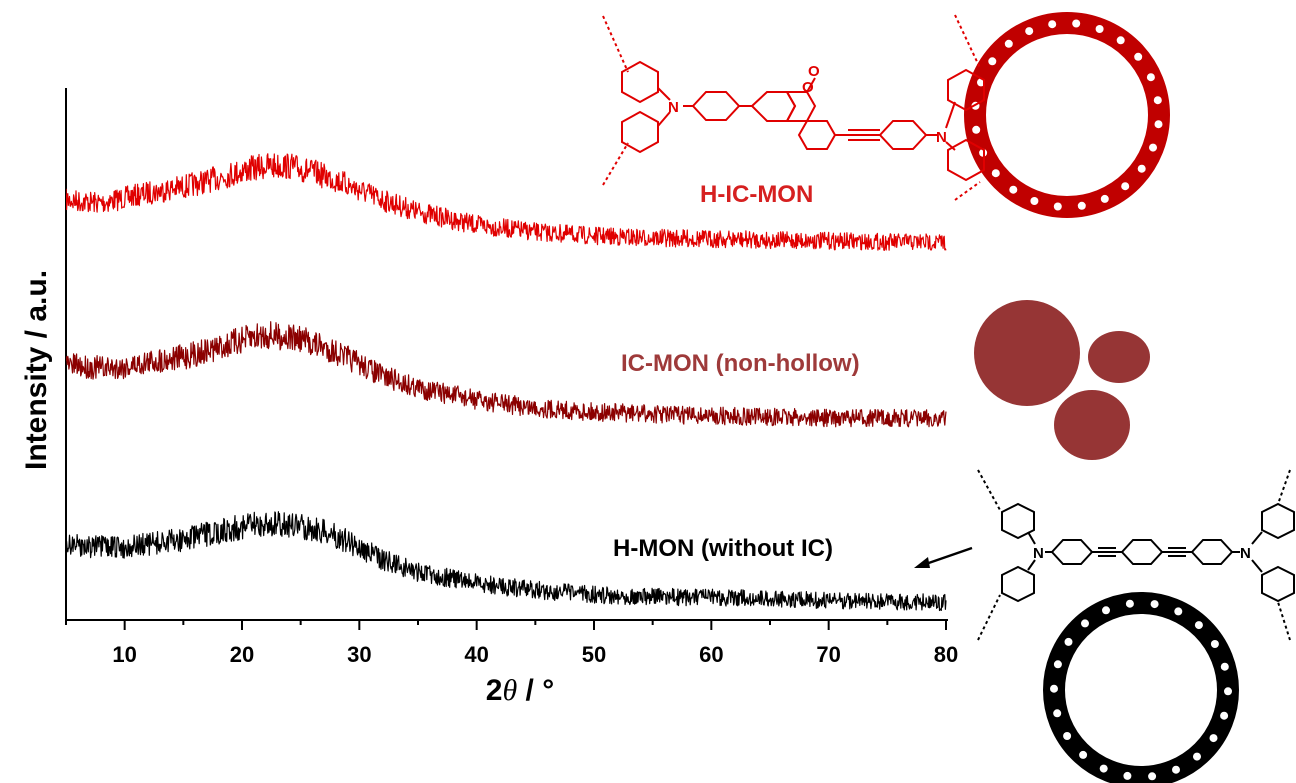  What do you see at coordinates (476, 654) in the screenshot?
I see `x-tick-label: 40` at bounding box center [476, 654].